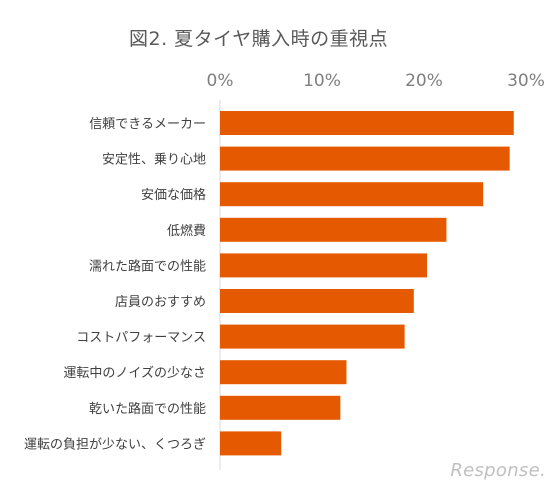 The width and height of the screenshot is (560, 493). I want to click on x-tick-label: 20%, so click(424, 81).